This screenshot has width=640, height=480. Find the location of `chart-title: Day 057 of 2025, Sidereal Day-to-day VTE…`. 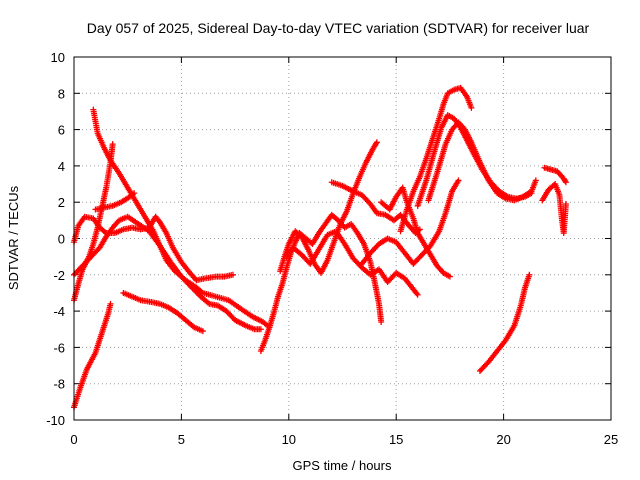

chart-title: Day 057 of 2025, Sidereal Day-to-day VTE… is located at coordinates (338, 28).